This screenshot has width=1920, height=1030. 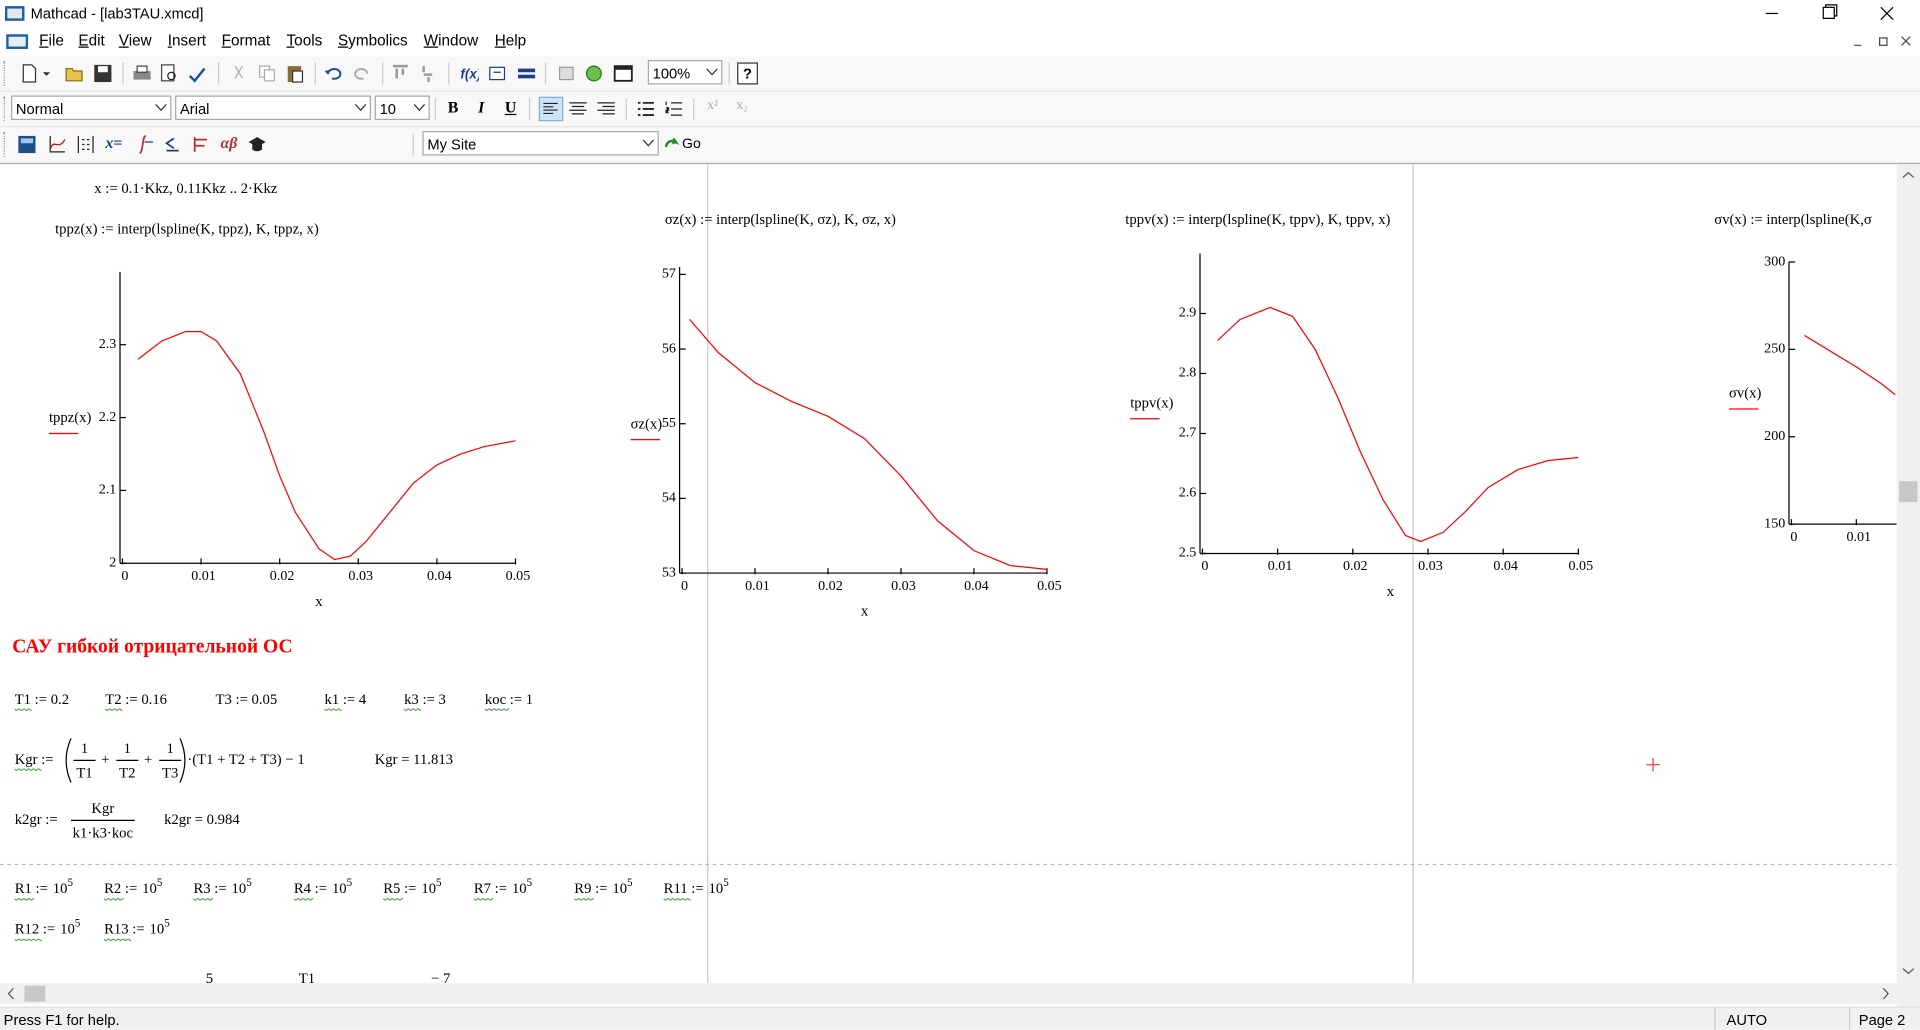 I want to click on window-title: Mathcad - [lab3TAU.xmcd], so click(x=117, y=13).